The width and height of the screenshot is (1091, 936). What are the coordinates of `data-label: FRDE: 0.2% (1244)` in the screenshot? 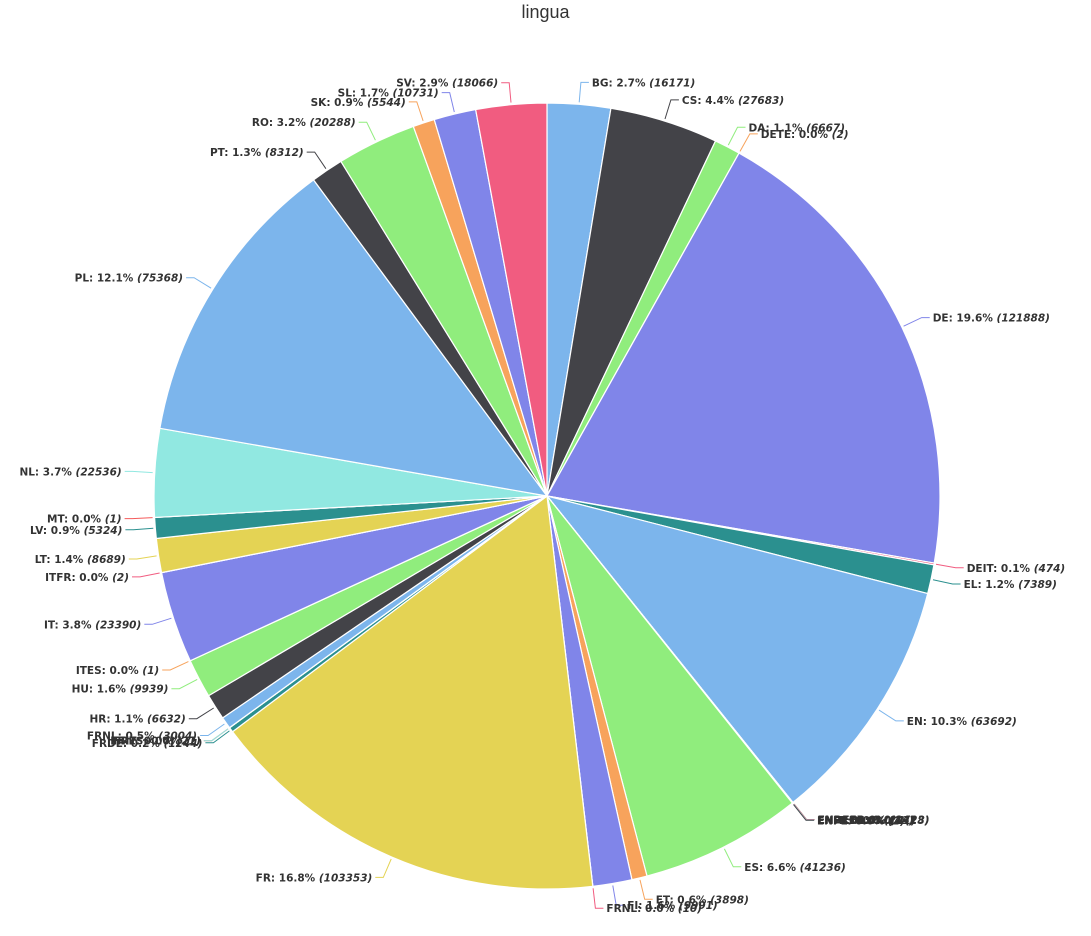 It's located at (147, 744).